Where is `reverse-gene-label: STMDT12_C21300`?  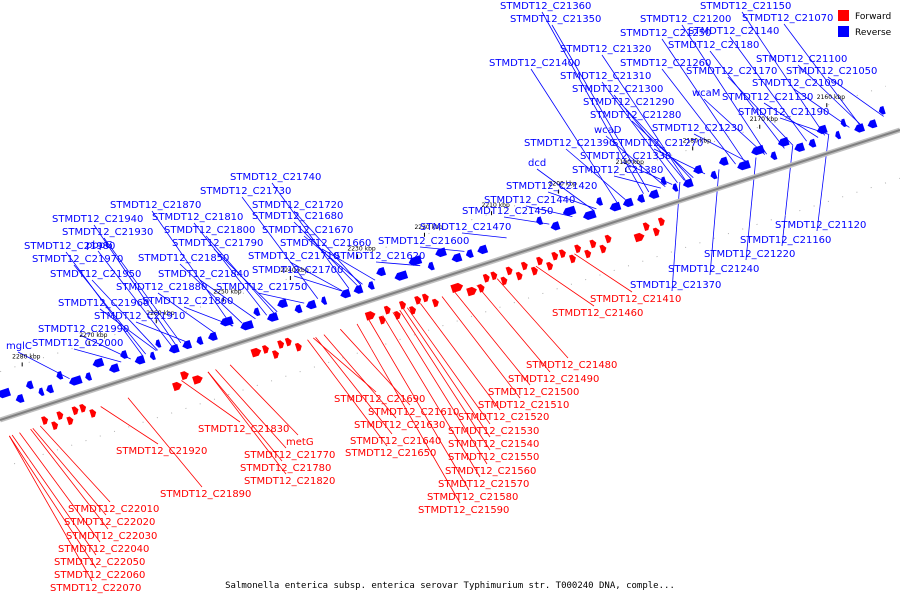
reverse-gene-label: STMDT12_C21300 is located at coordinates (617, 89).